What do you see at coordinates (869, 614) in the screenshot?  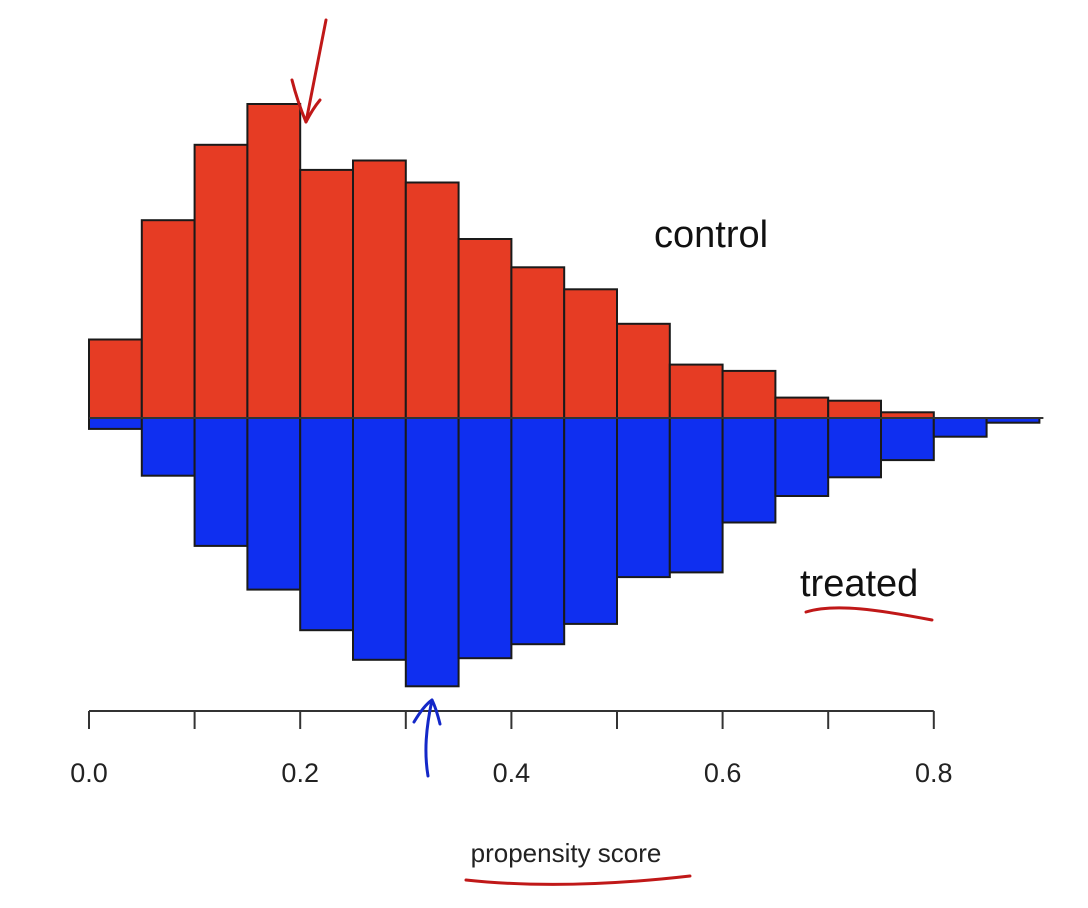 I see `treated-underline` at bounding box center [869, 614].